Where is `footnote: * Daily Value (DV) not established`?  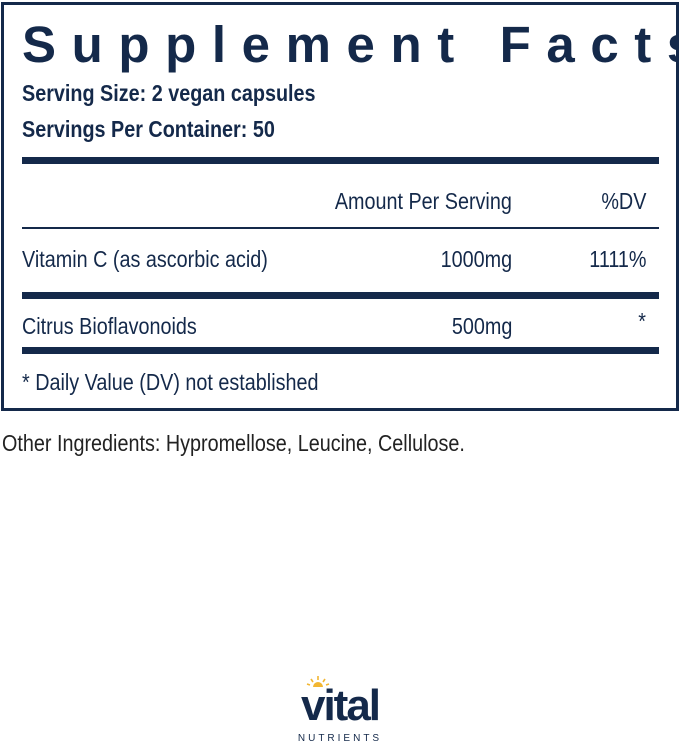
footnote: * Daily Value (DV) not established is located at coordinates (170, 382).